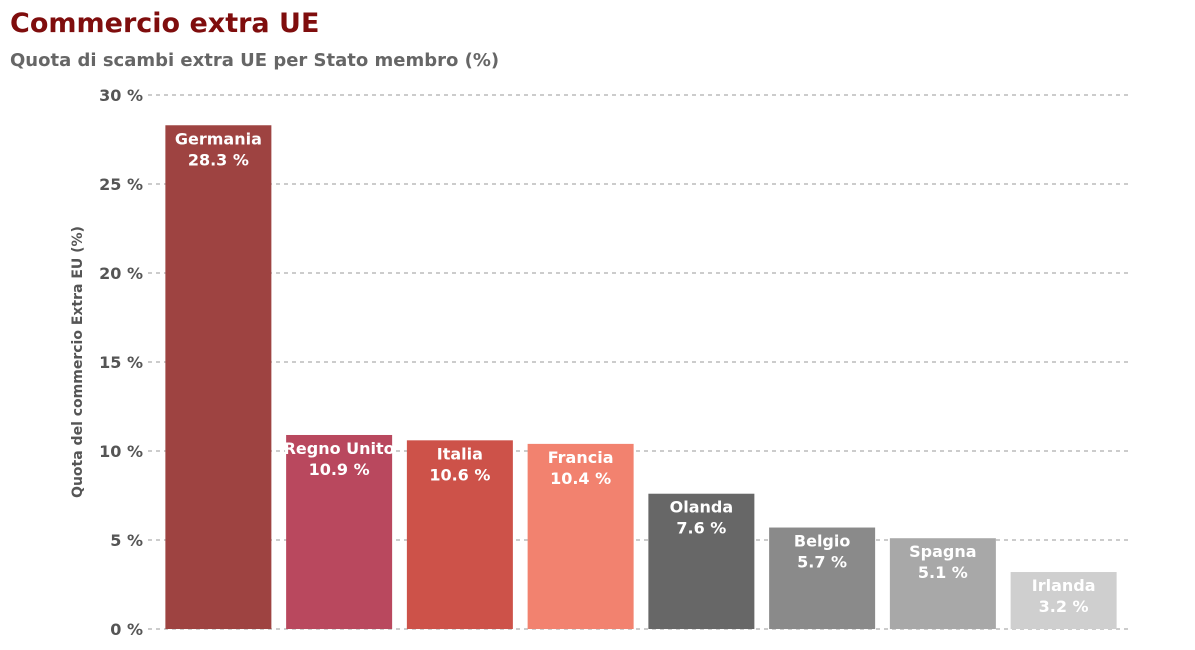 The image size is (1195, 650). I want to click on y-tick-label: 0 %, so click(126, 629).